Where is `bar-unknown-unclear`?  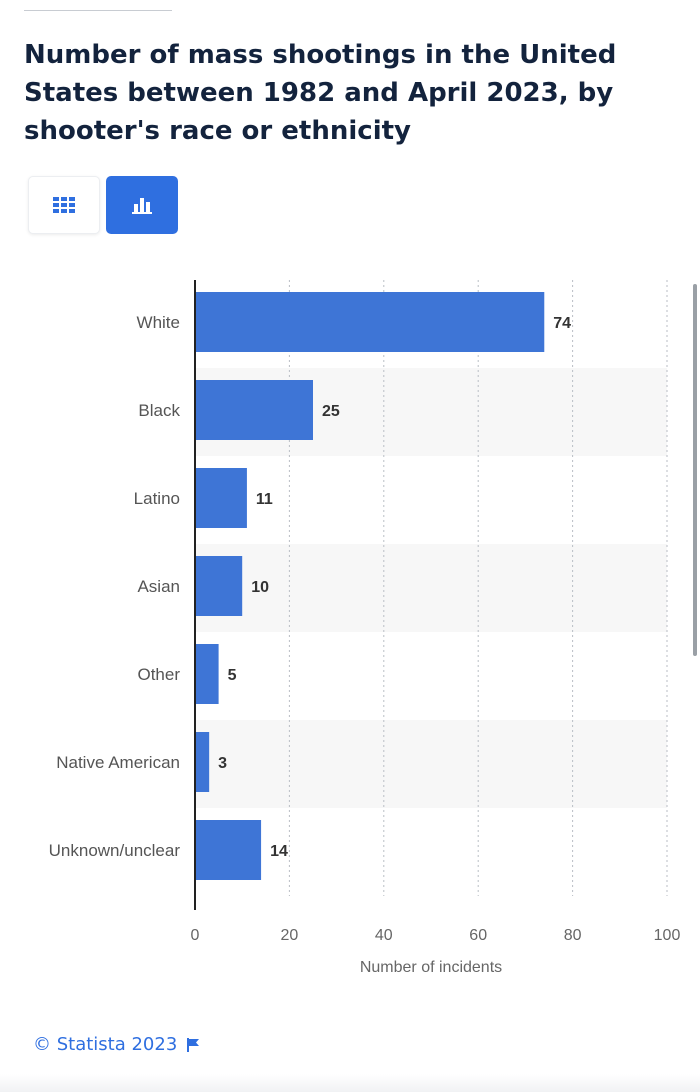
bar-unknown-unclear is located at coordinates (228, 850).